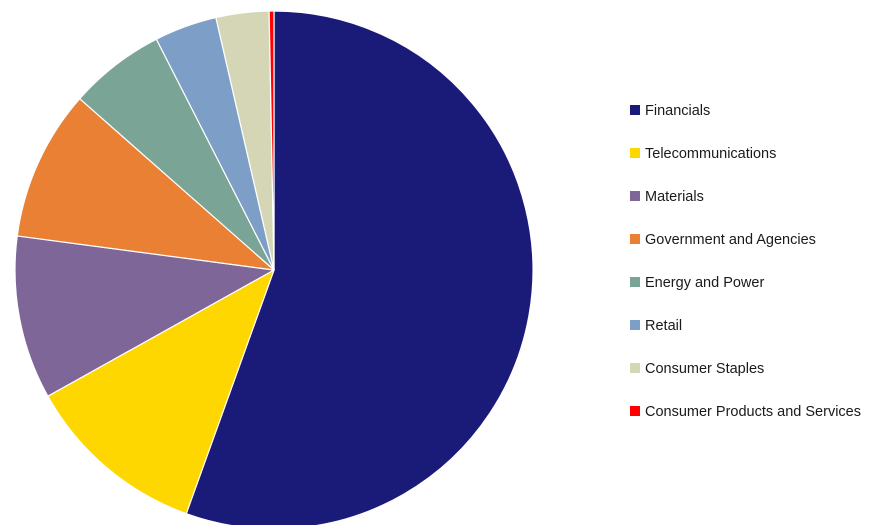 The width and height of the screenshot is (890, 530). What do you see at coordinates (674, 197) in the screenshot?
I see `legend-label: Materials` at bounding box center [674, 197].